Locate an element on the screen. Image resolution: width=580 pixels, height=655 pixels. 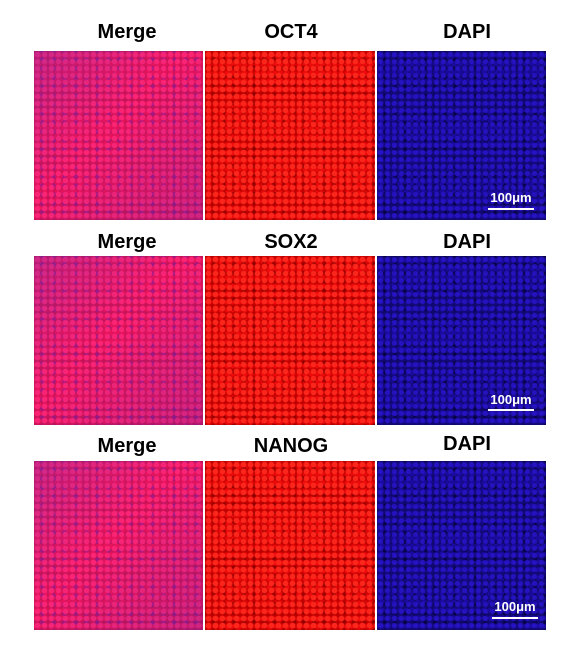
panel-label-sox2: SOX2 is located at coordinates (291, 242).